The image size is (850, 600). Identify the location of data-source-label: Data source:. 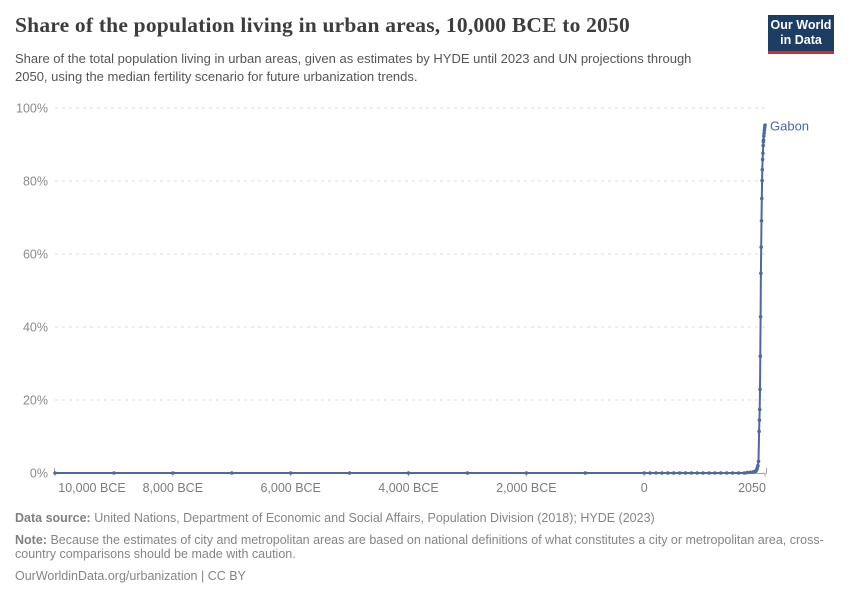
(53, 518).